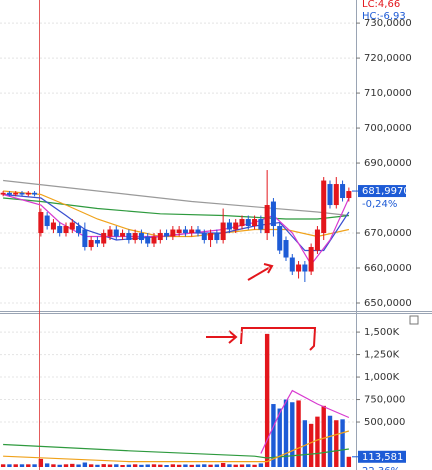  I want to click on y-tick-label: 650,0000, so click(388, 303).